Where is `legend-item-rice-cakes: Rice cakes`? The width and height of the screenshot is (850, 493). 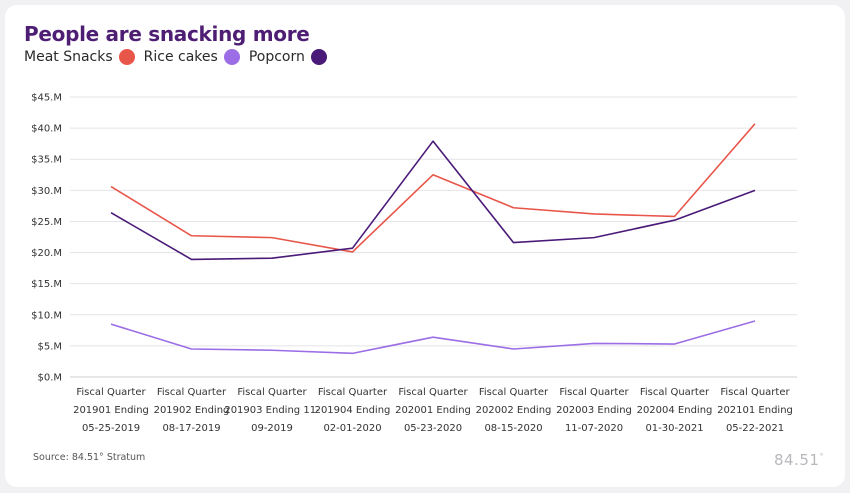
legend-item-rice-cakes: Rice cakes is located at coordinates (192, 57).